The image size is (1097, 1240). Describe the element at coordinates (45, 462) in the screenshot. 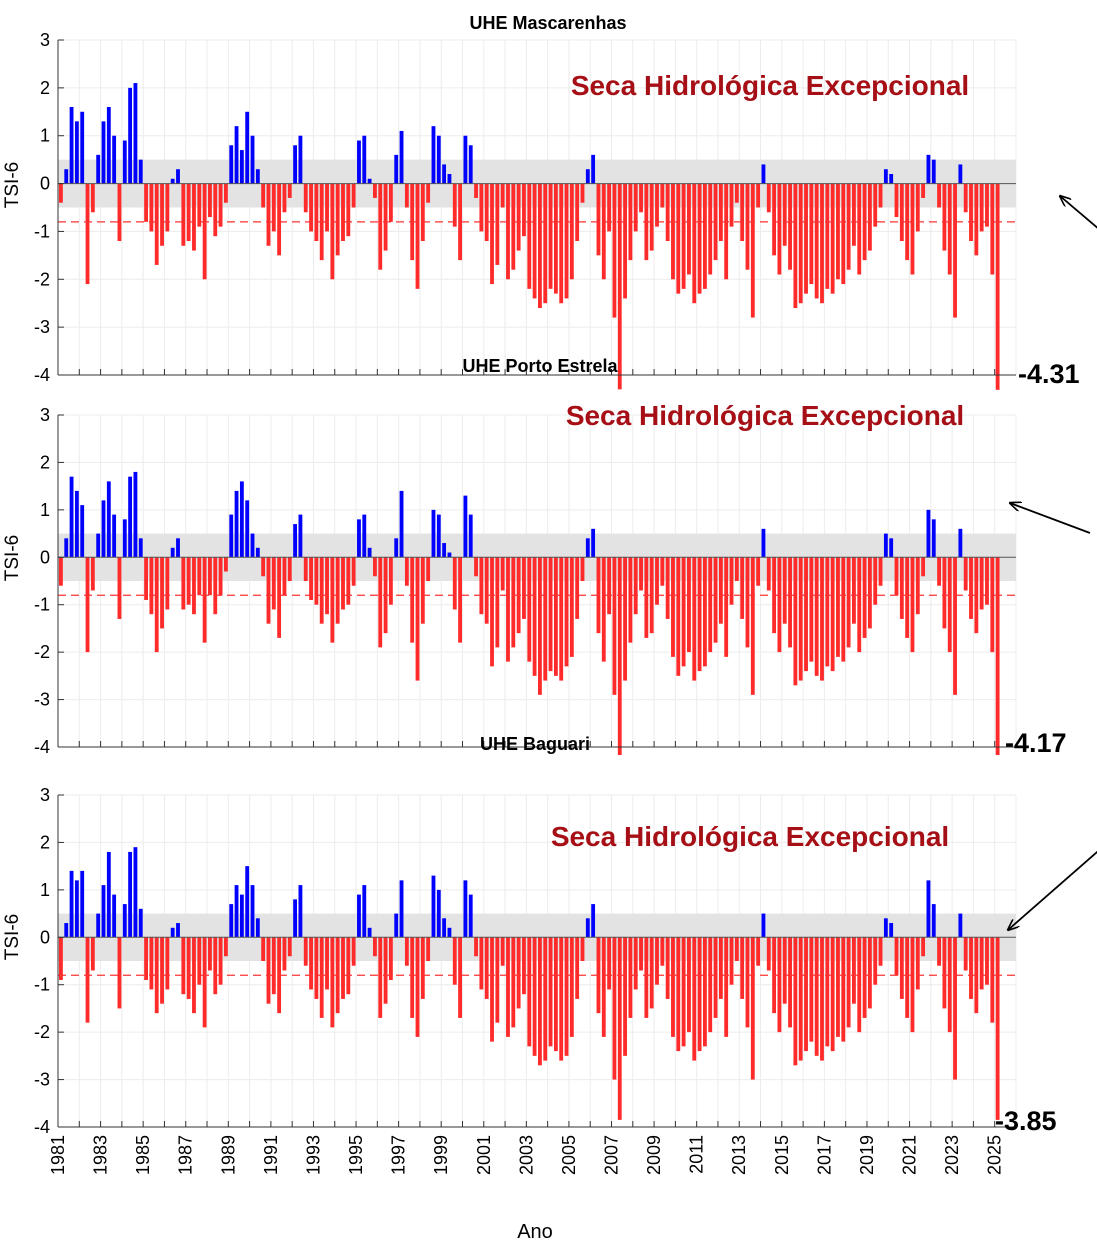

I see `y-tick-label: 2` at that location.